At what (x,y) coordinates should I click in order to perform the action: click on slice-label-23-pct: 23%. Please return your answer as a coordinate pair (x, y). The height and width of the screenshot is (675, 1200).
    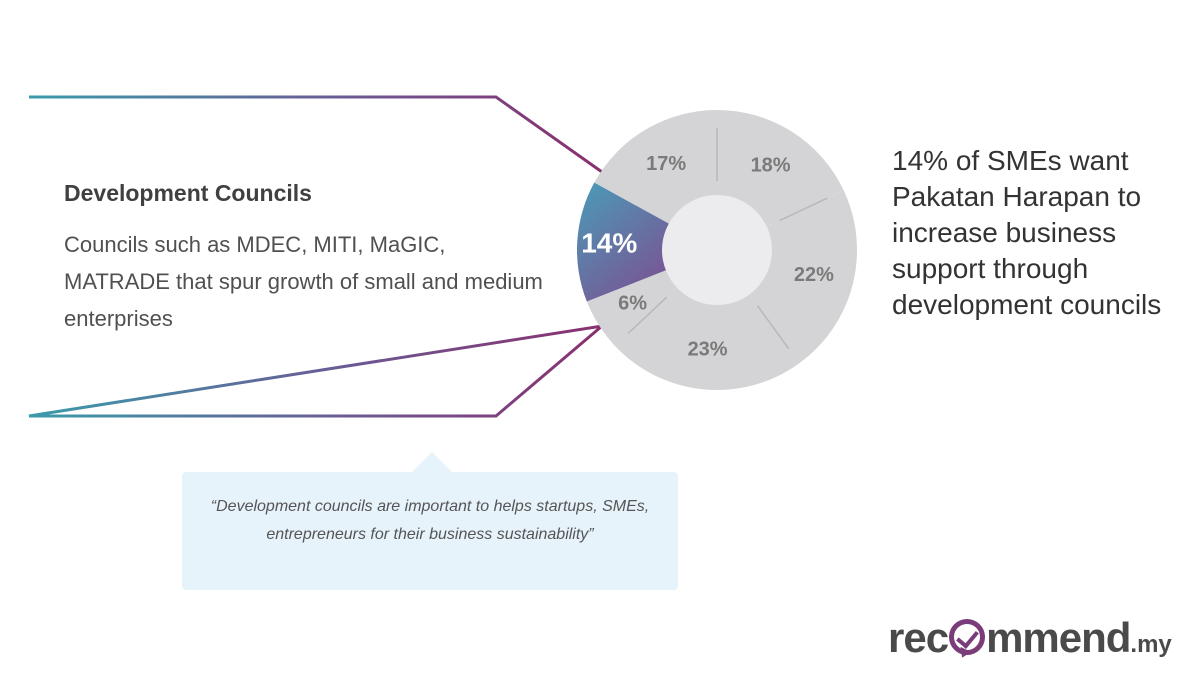
    Looking at the image, I should click on (708, 350).